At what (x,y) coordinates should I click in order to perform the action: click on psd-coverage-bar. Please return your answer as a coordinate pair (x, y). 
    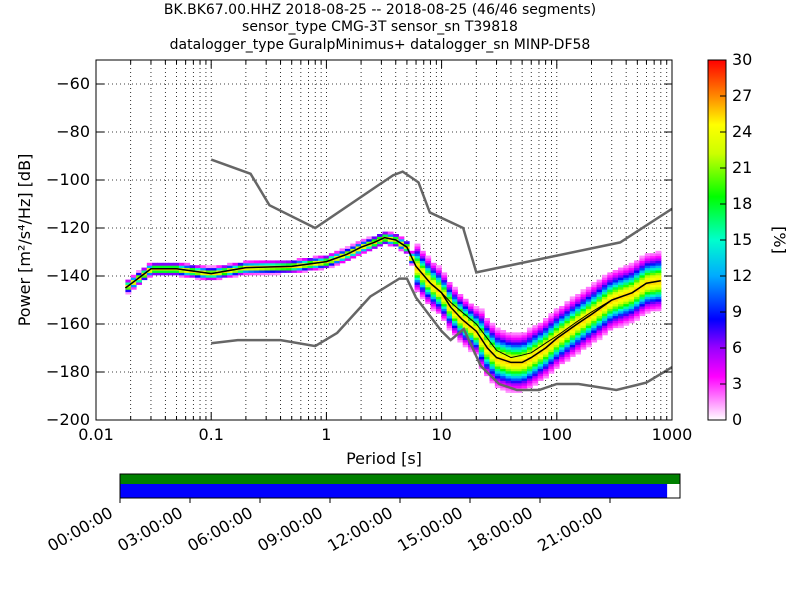
    Looking at the image, I should click on (394, 491).